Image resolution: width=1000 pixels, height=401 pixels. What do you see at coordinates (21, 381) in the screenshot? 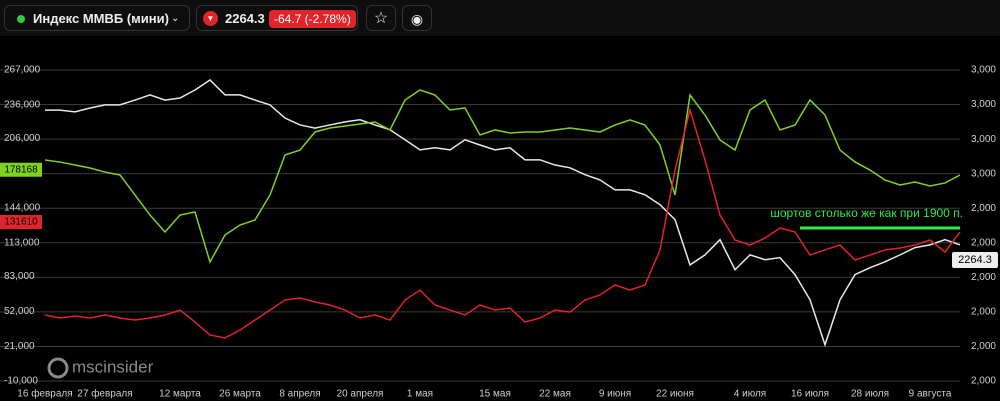
I see `y-tick-label: -10,000` at bounding box center [21, 381].